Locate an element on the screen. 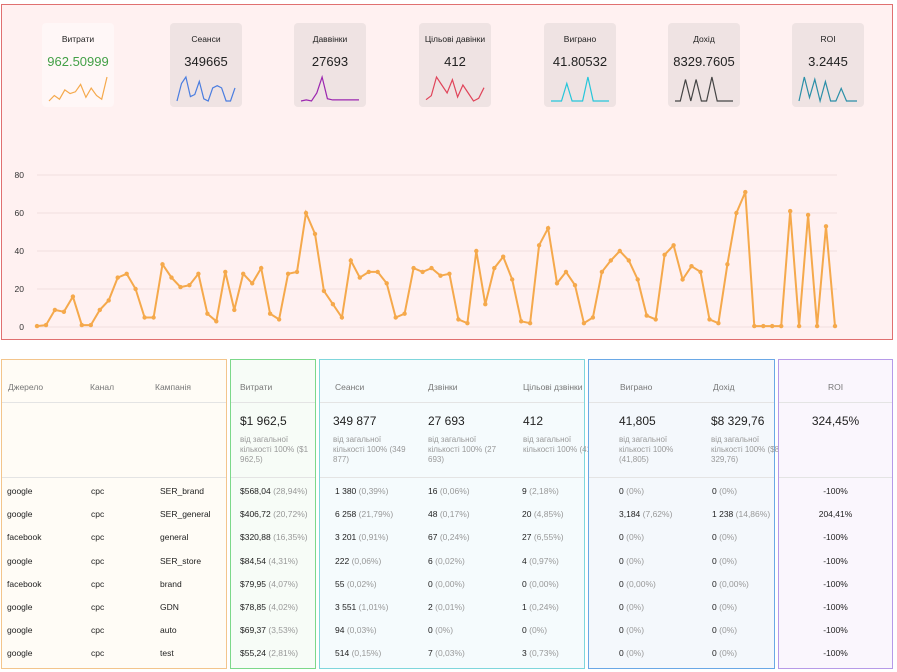  cell-revenue: 0 (0,00%) is located at coordinates (730, 584).